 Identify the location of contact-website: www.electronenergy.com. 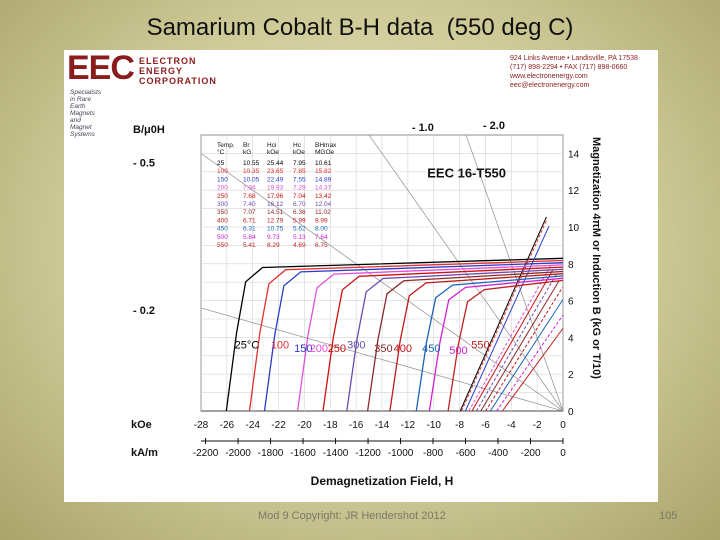
(549, 76).